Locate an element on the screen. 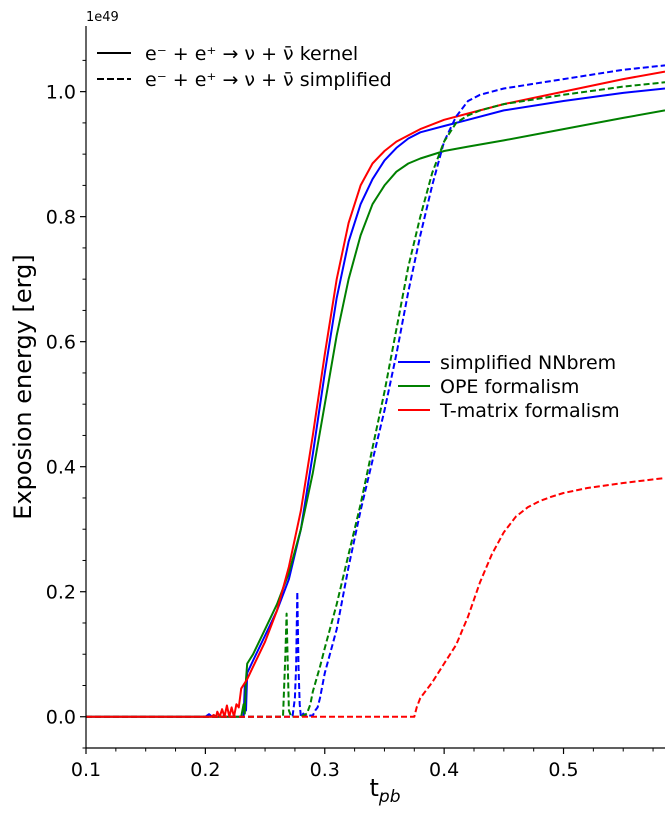 This screenshot has width=665, height=813. x-tick-label: 0.2 is located at coordinates (205, 770).